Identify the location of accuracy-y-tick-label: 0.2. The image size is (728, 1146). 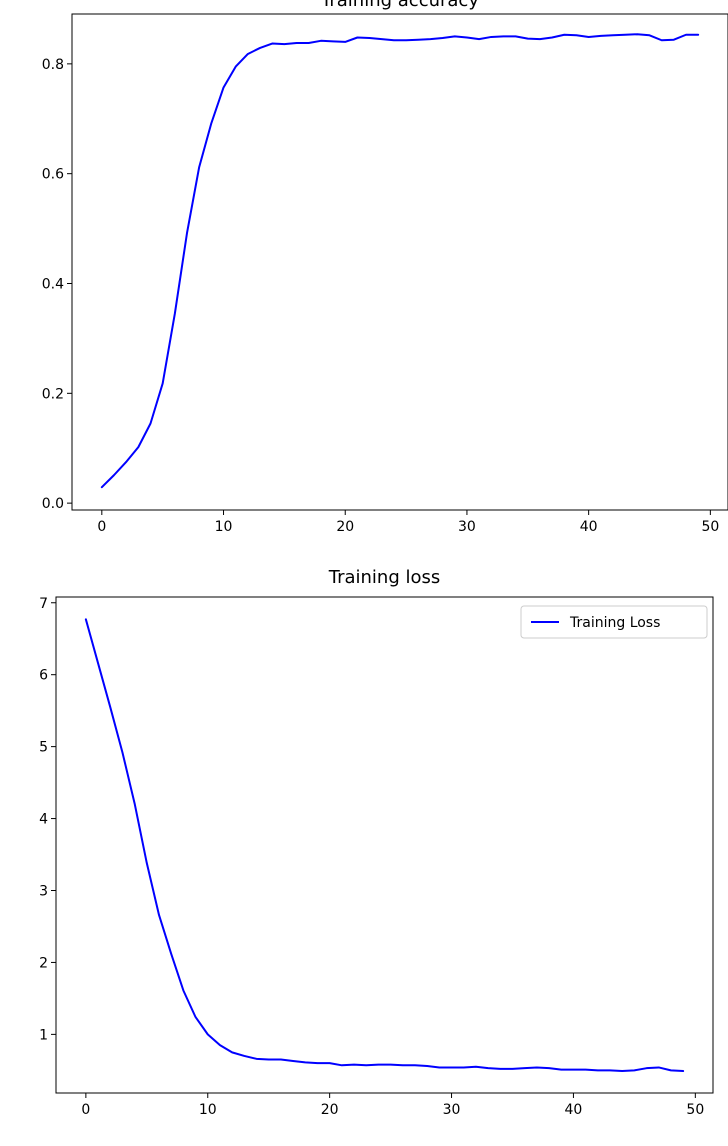
(53, 394).